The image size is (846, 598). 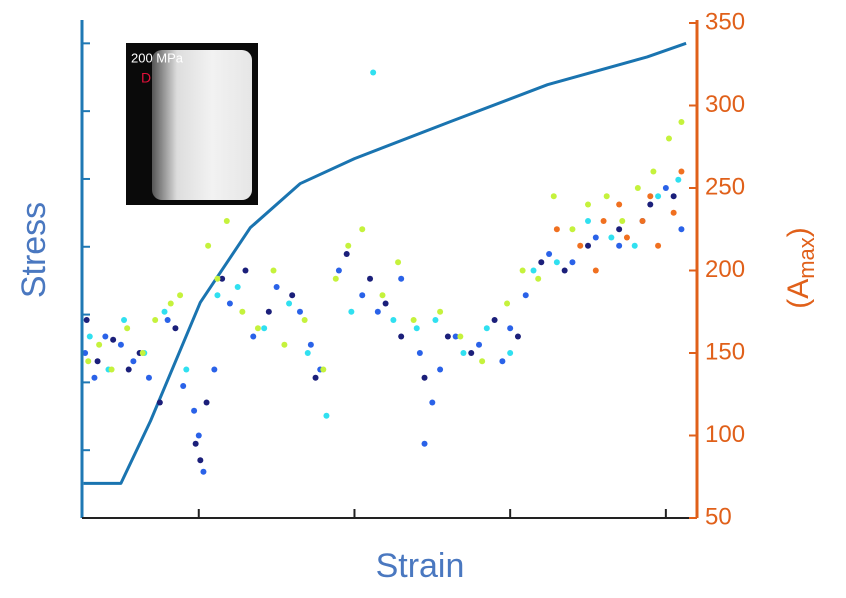 I want to click on y2-tick-label: 150, so click(x=725, y=351).